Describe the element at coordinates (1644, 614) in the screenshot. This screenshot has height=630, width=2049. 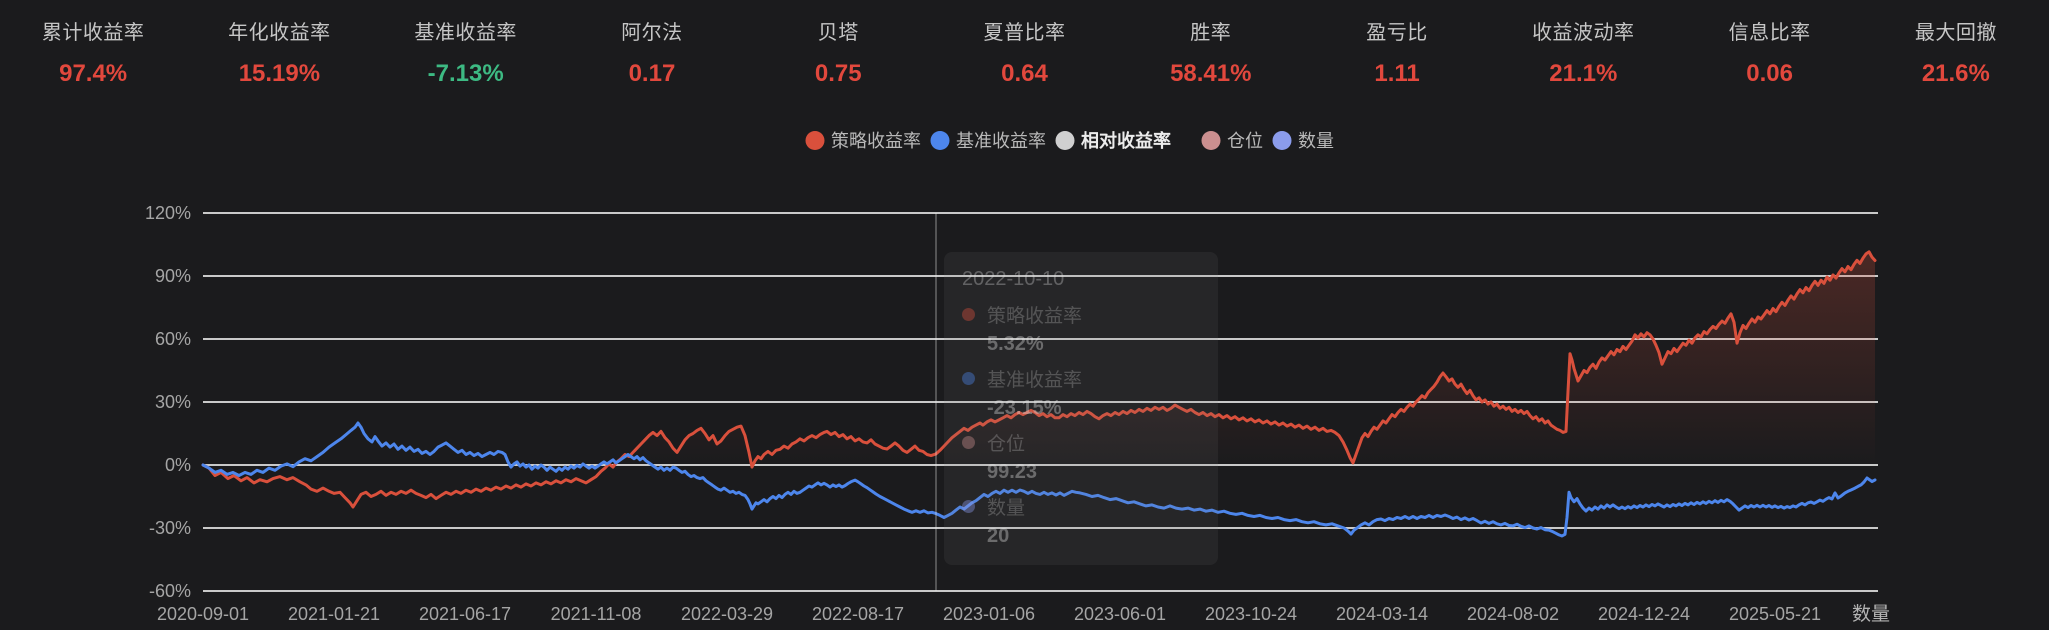
I see `x-axis-label: 2024-12-24` at that location.